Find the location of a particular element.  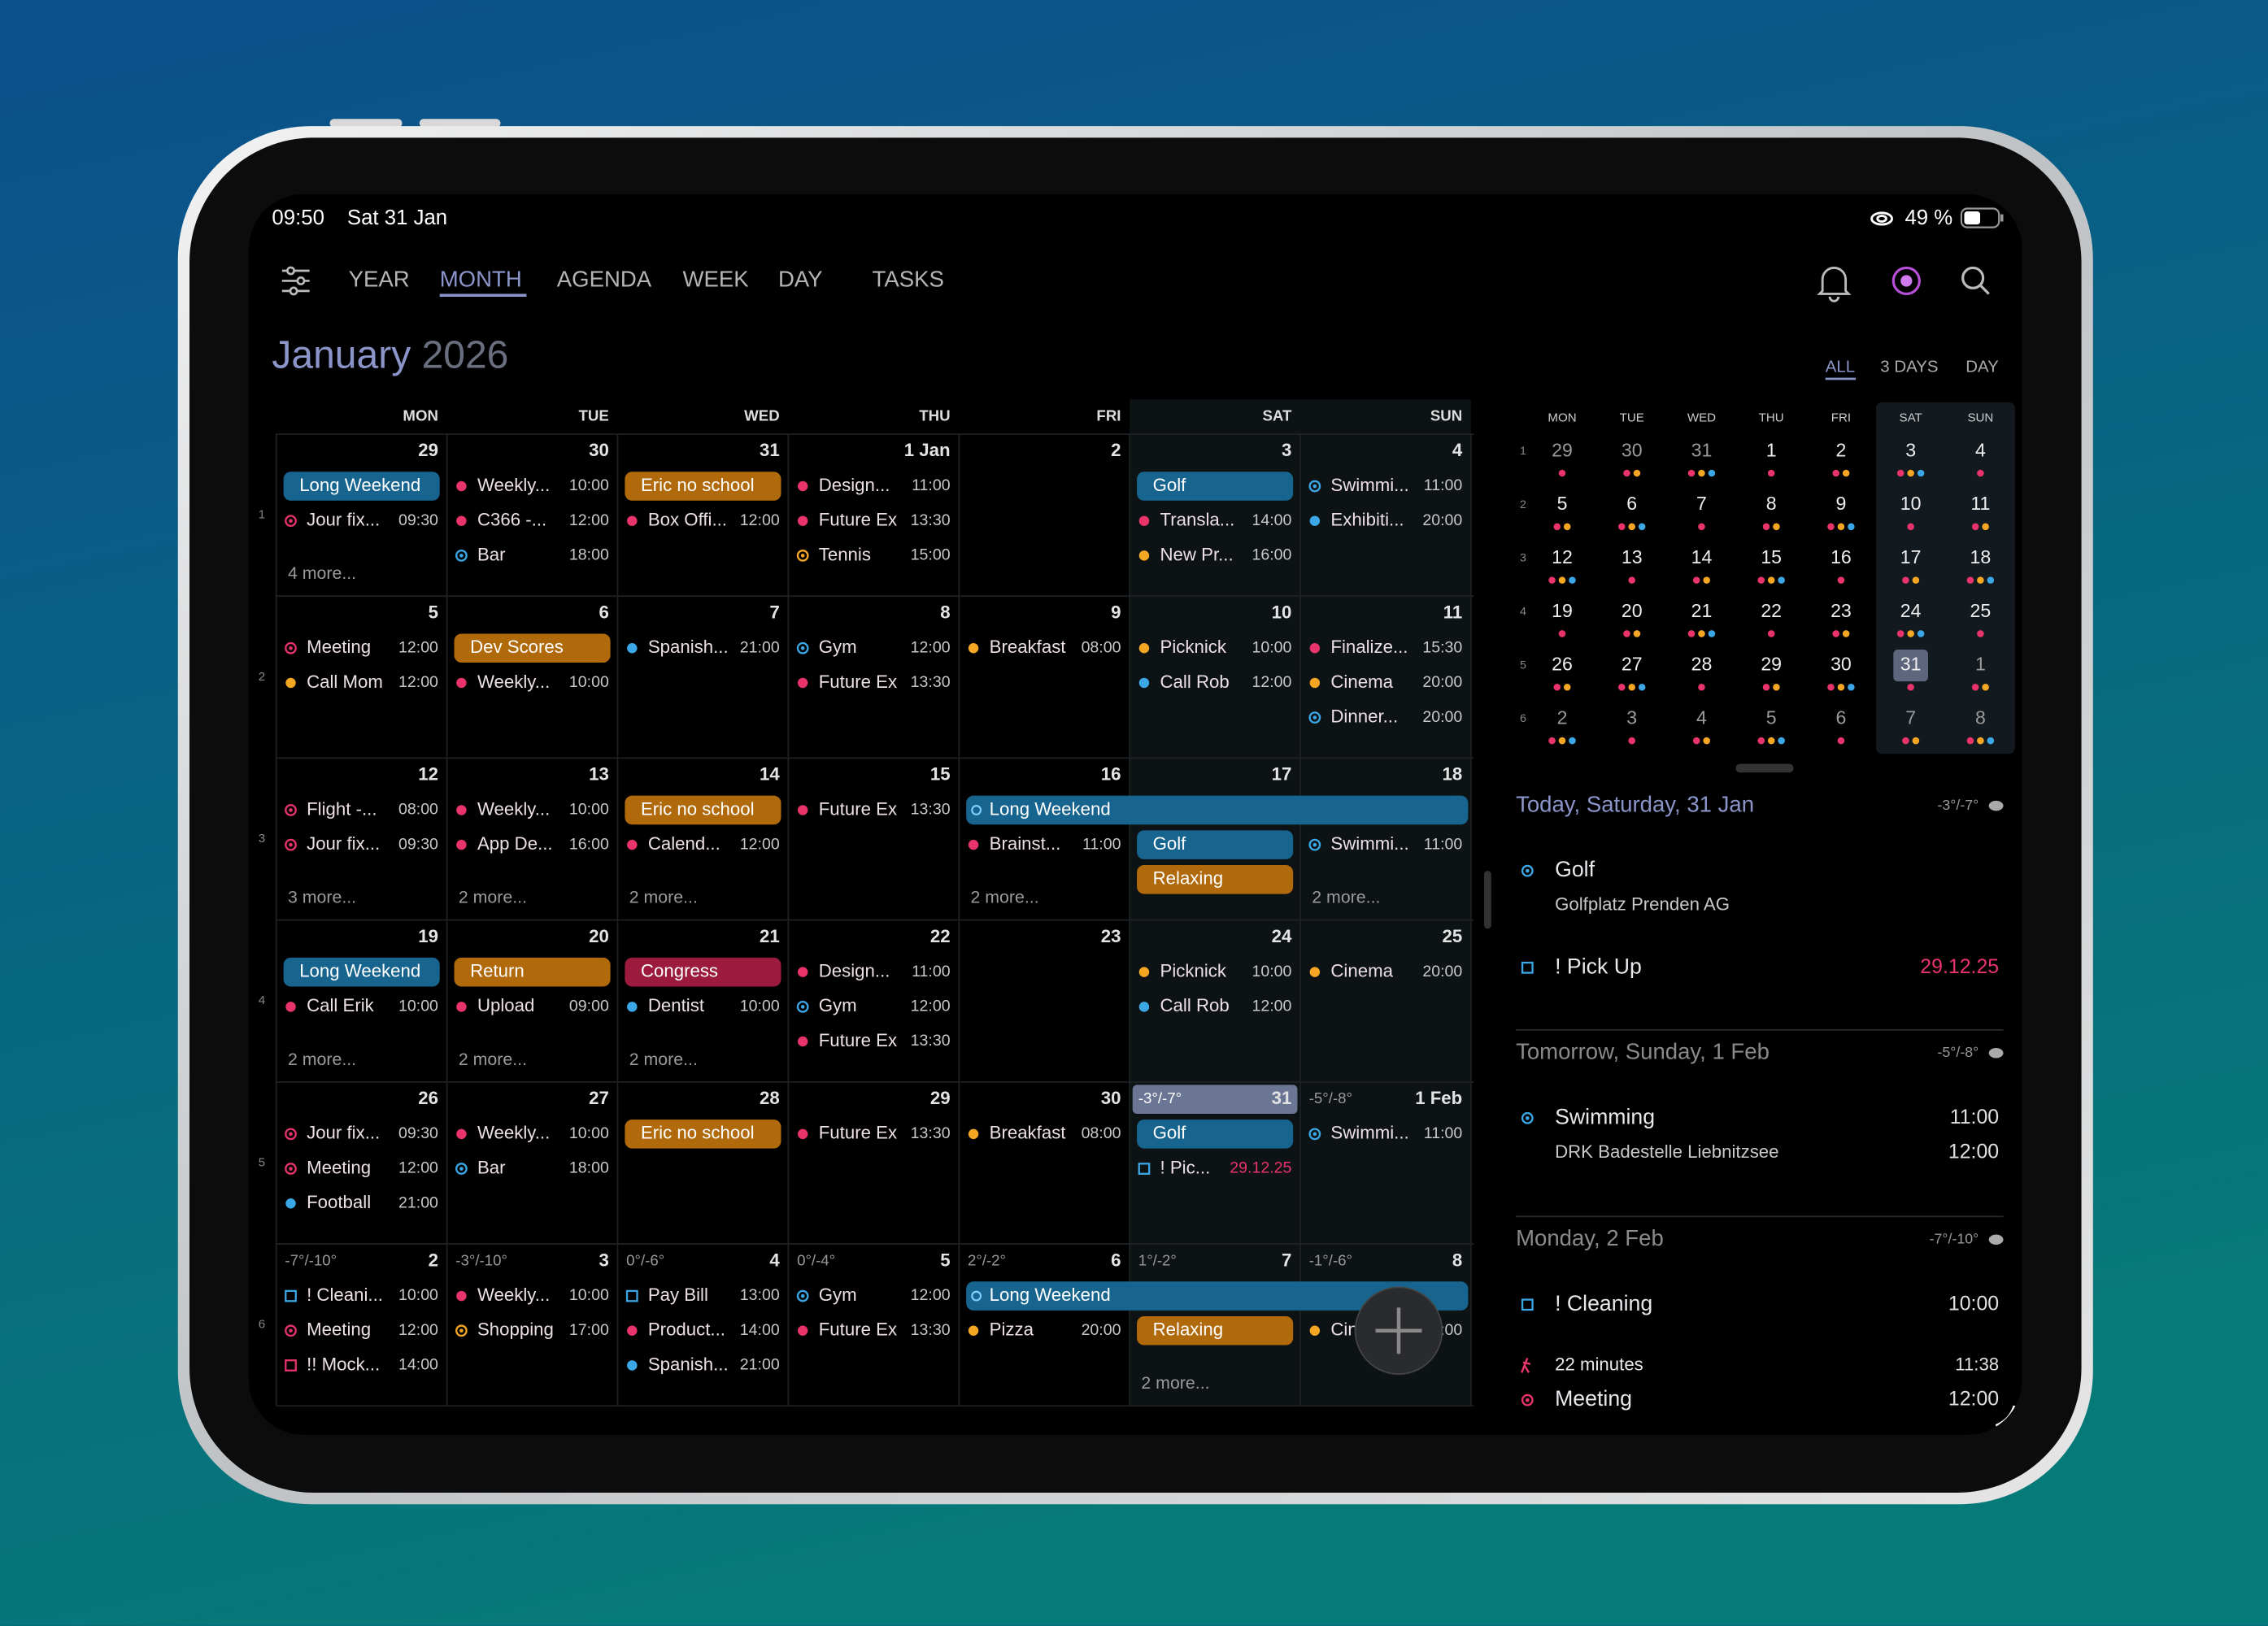

day-cell: 2 is located at coordinates (1116, 450).